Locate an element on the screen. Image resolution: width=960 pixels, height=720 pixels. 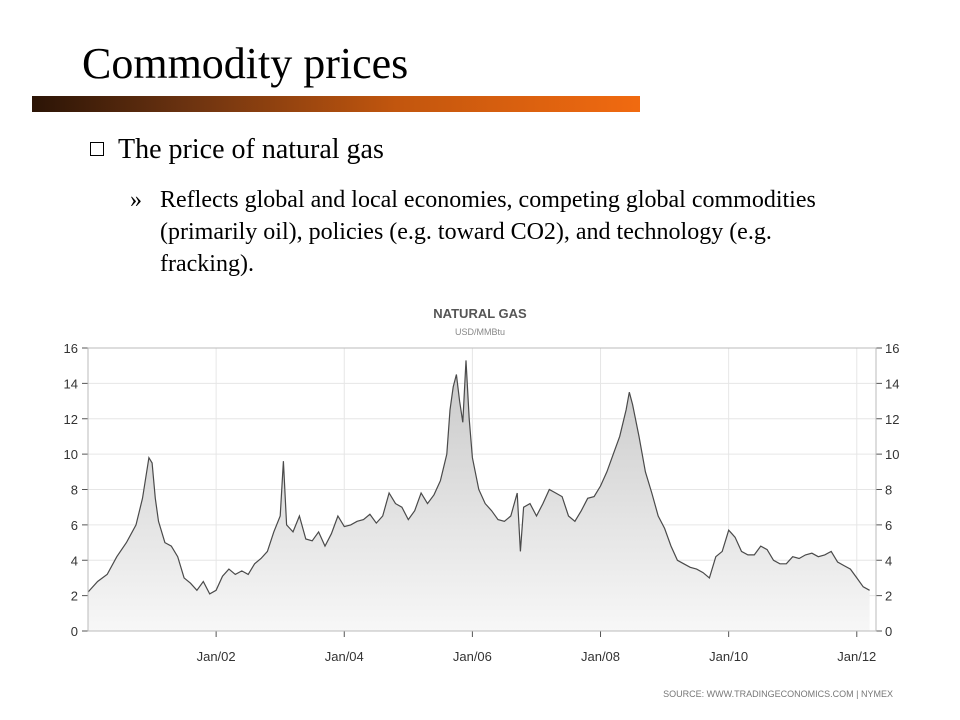
y-tick-label-right: 8 is located at coordinates (888, 490).